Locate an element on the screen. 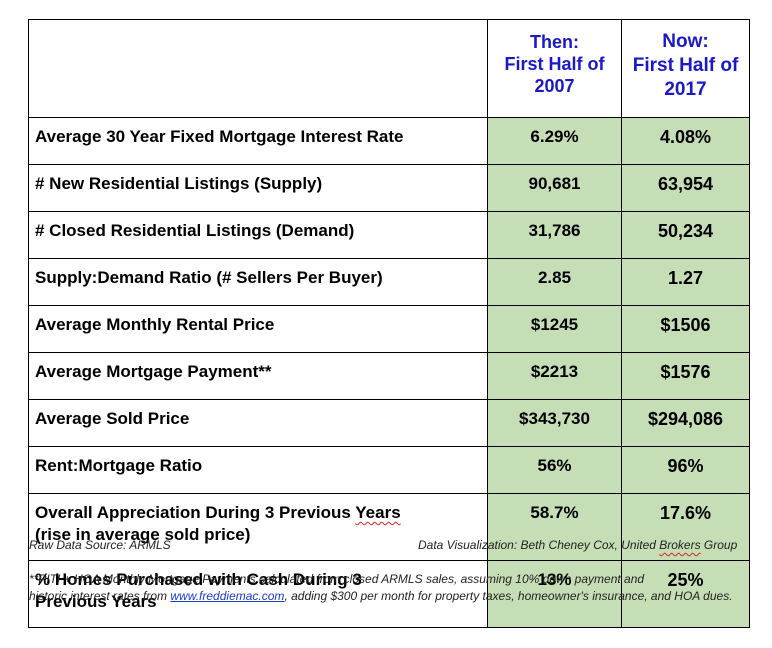 This screenshot has width=772, height=648. table-row: Rent:Mortgage Ratio 56% 96% is located at coordinates (389, 470).